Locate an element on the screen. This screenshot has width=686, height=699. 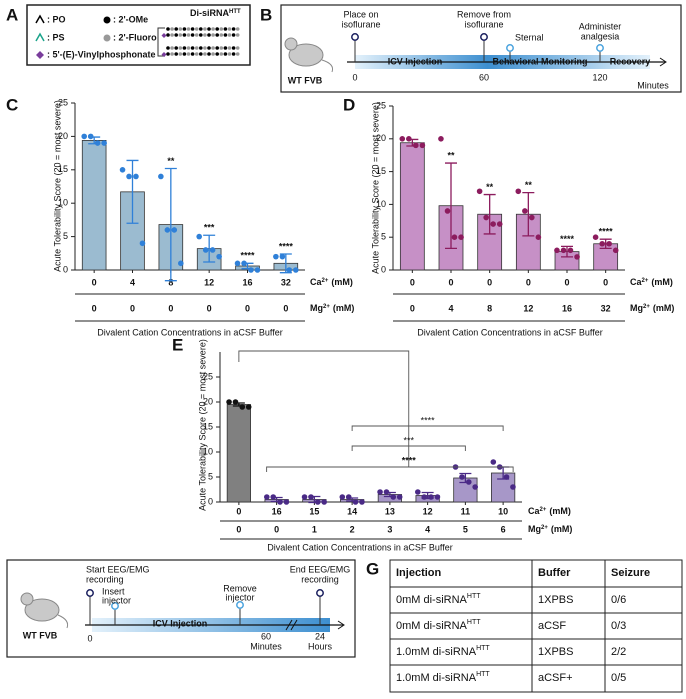
event-label: isoflurane is located at coordinates (483, 24).